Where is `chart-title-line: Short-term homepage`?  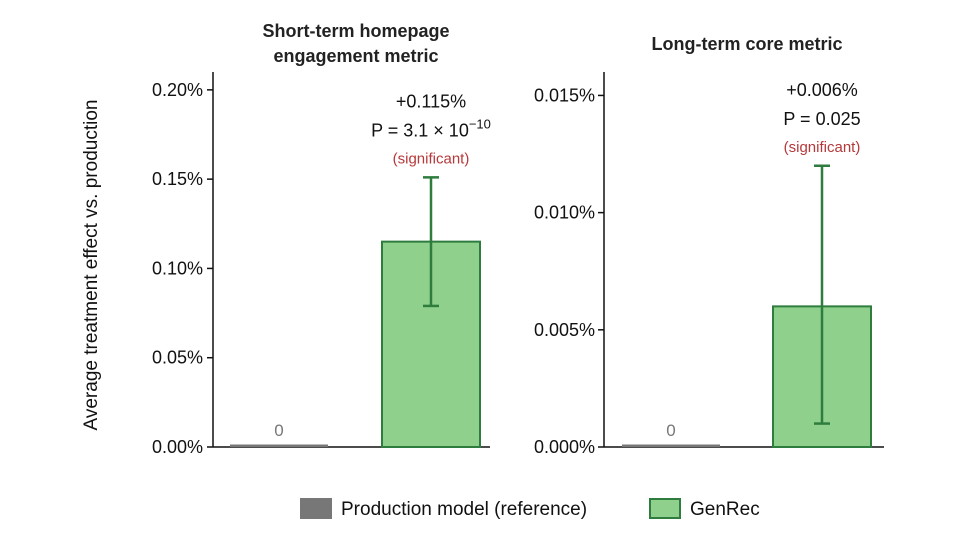 chart-title-line: Short-term homepage is located at coordinates (355, 31).